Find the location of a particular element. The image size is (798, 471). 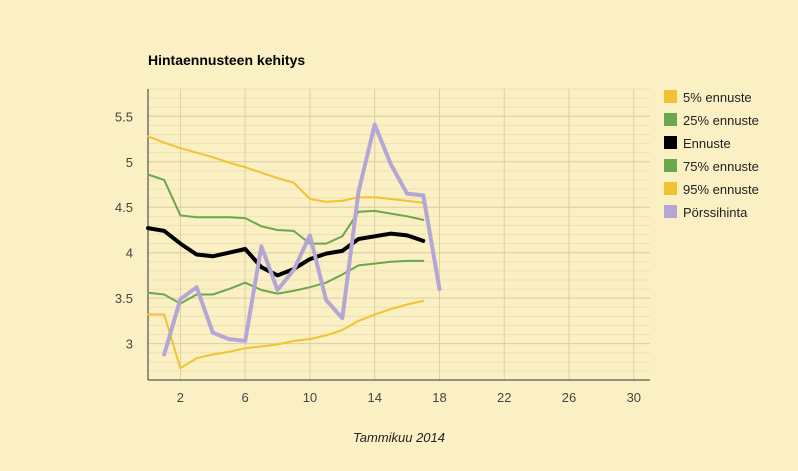

y-tick-labels: 3 3.5 4 4.5 5 5.5 is located at coordinates (124, 230).